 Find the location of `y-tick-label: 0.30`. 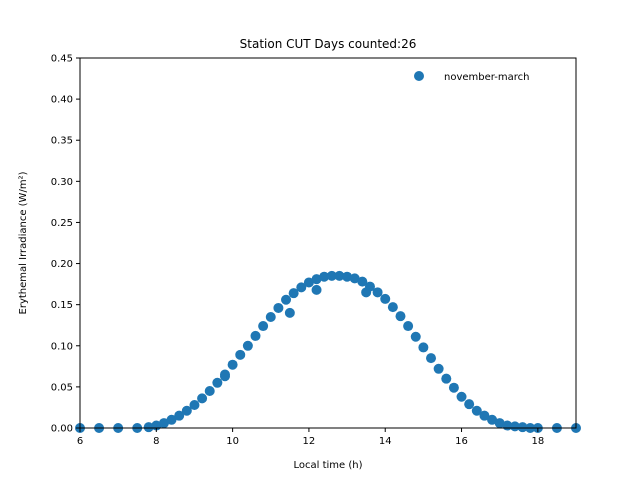

y-tick-label: 0.30 is located at coordinates (62, 182).